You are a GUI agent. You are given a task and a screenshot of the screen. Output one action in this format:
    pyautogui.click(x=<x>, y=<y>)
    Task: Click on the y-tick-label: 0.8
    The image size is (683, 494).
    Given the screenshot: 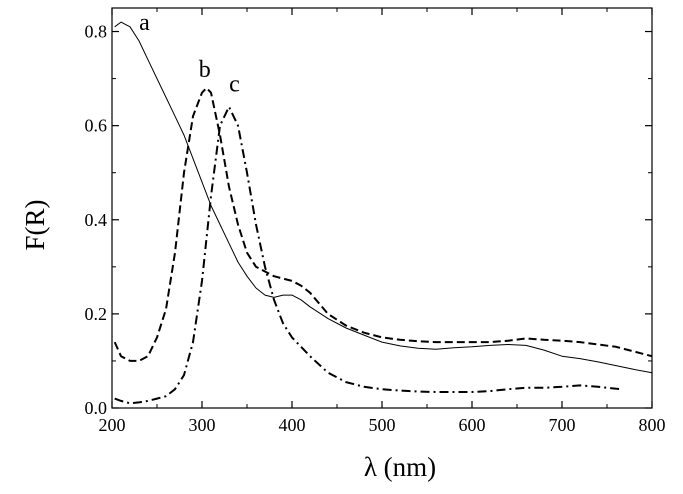 What is the action you would take?
    pyautogui.click(x=96, y=32)
    